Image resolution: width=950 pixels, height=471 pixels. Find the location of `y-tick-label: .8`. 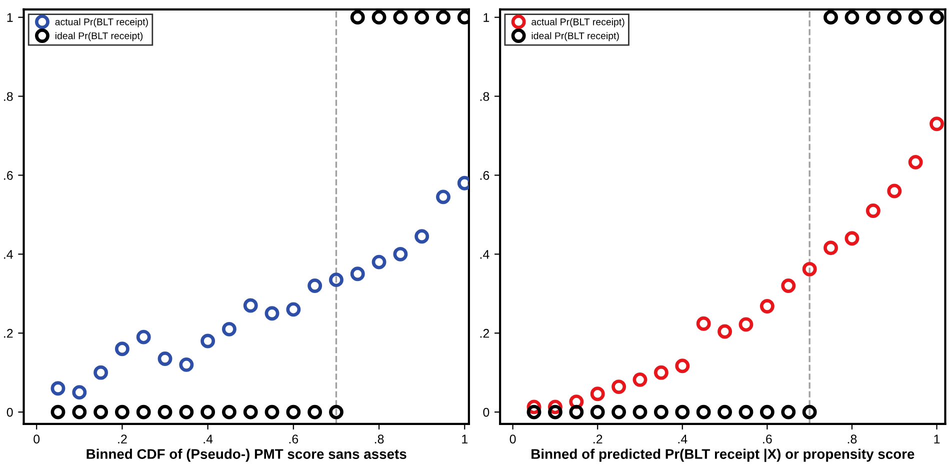

y-tick-label: .8 is located at coordinates (8, 96).